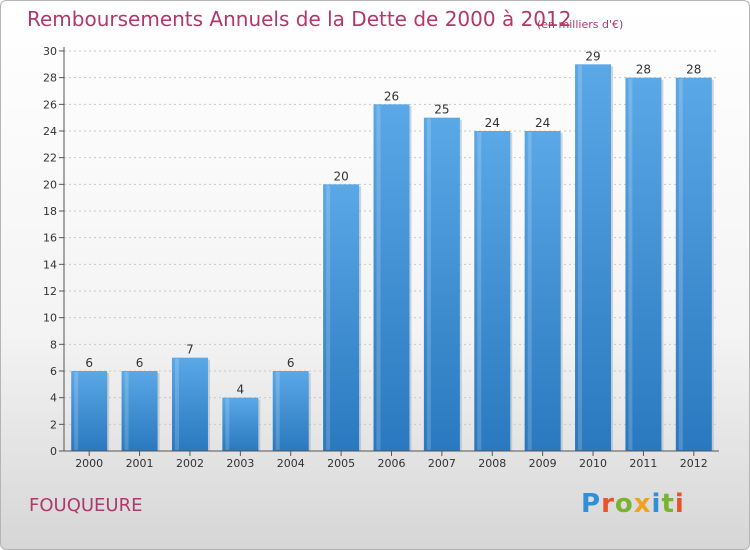 This screenshot has height=550, width=750. I want to click on proxiti-logo: Proxiti, so click(633, 504).